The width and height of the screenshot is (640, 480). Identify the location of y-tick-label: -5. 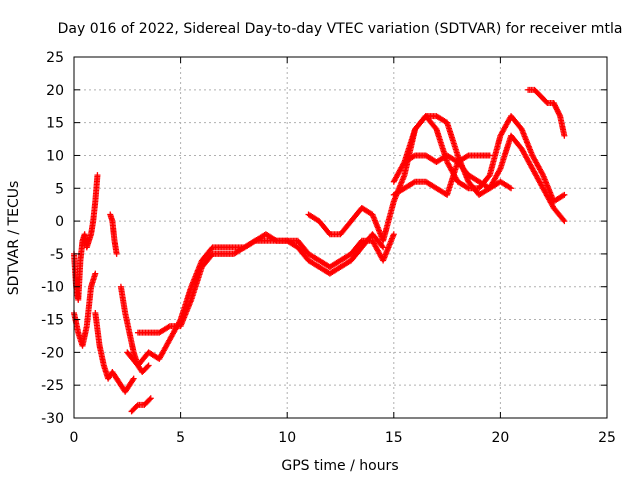
(57, 255).